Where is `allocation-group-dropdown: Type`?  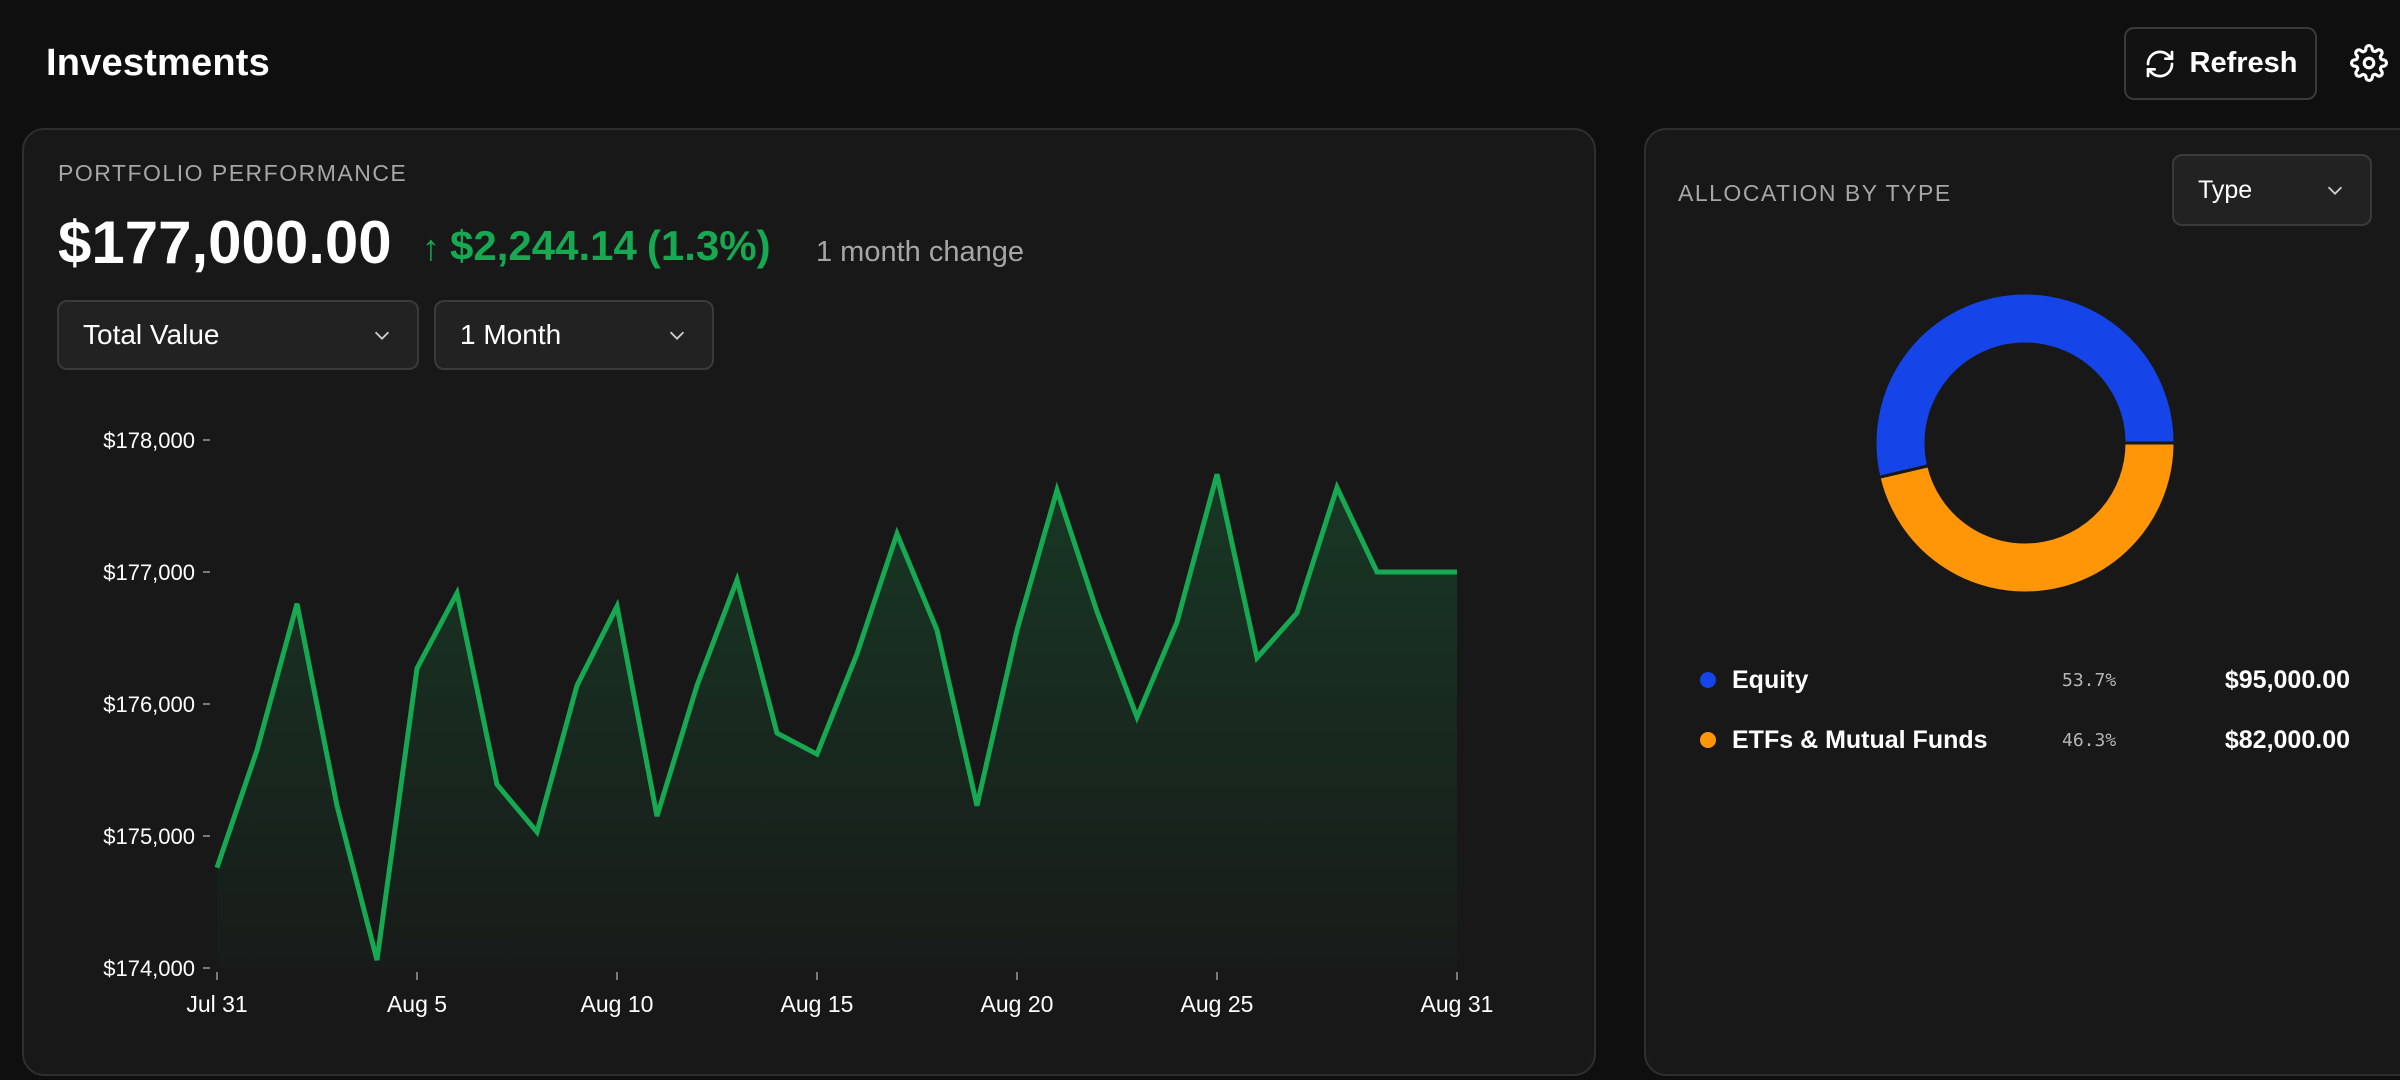
allocation-group-dropdown: Type is located at coordinates (2272, 190).